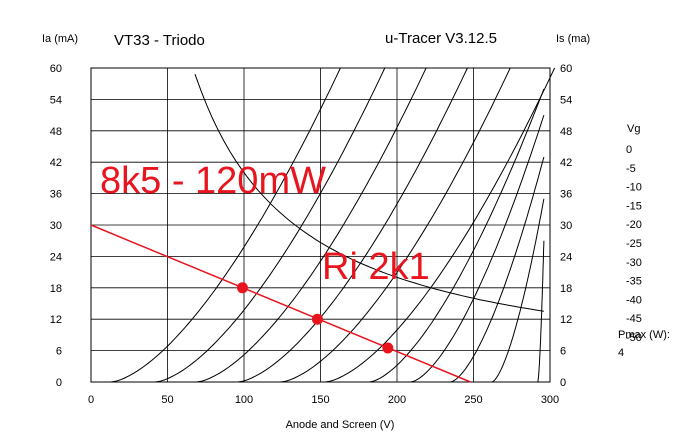  I want to click on x-tick-label: 50, so click(167, 400).